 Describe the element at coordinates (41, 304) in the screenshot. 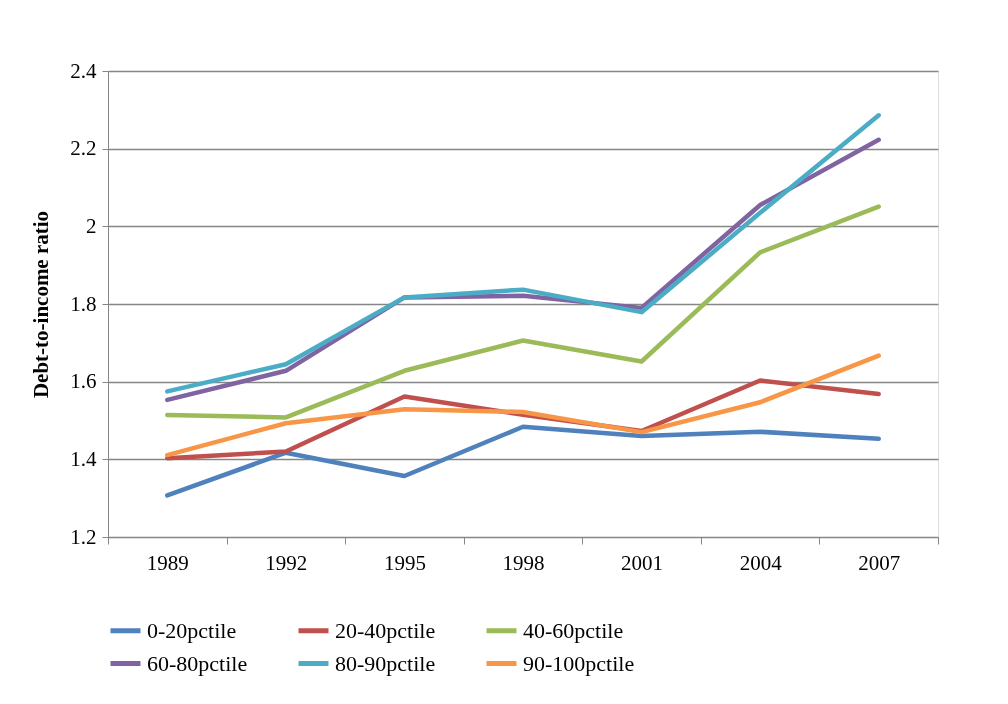

I see `y-axis-title: Debt-to-income ratio` at that location.